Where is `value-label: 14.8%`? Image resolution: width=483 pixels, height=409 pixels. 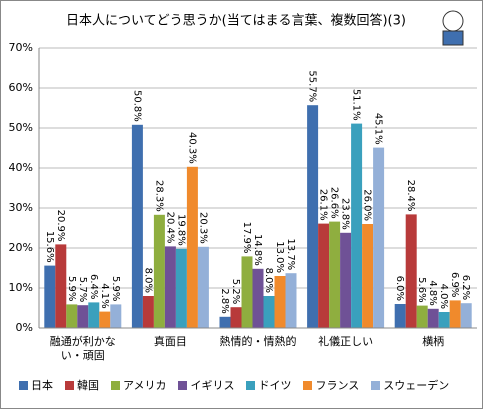 value-label: 14.8% is located at coordinates (257, 250).